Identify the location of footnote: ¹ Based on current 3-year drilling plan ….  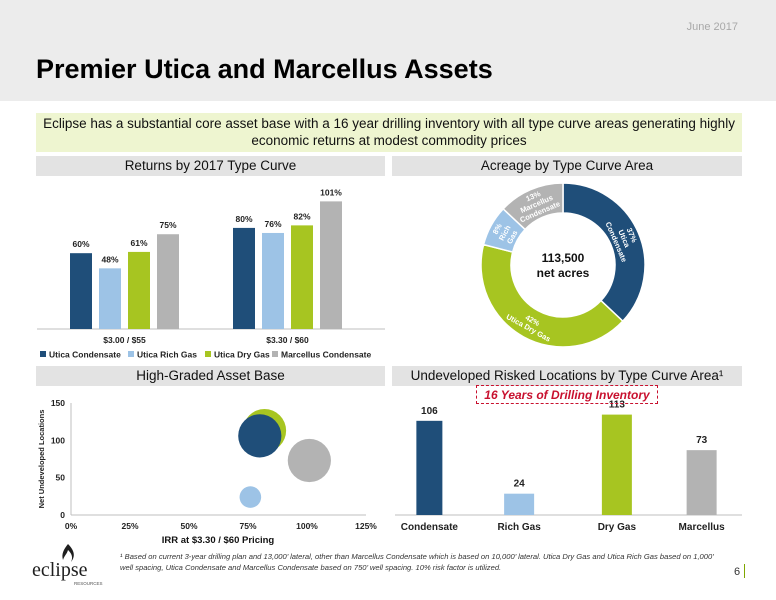
(417, 562).